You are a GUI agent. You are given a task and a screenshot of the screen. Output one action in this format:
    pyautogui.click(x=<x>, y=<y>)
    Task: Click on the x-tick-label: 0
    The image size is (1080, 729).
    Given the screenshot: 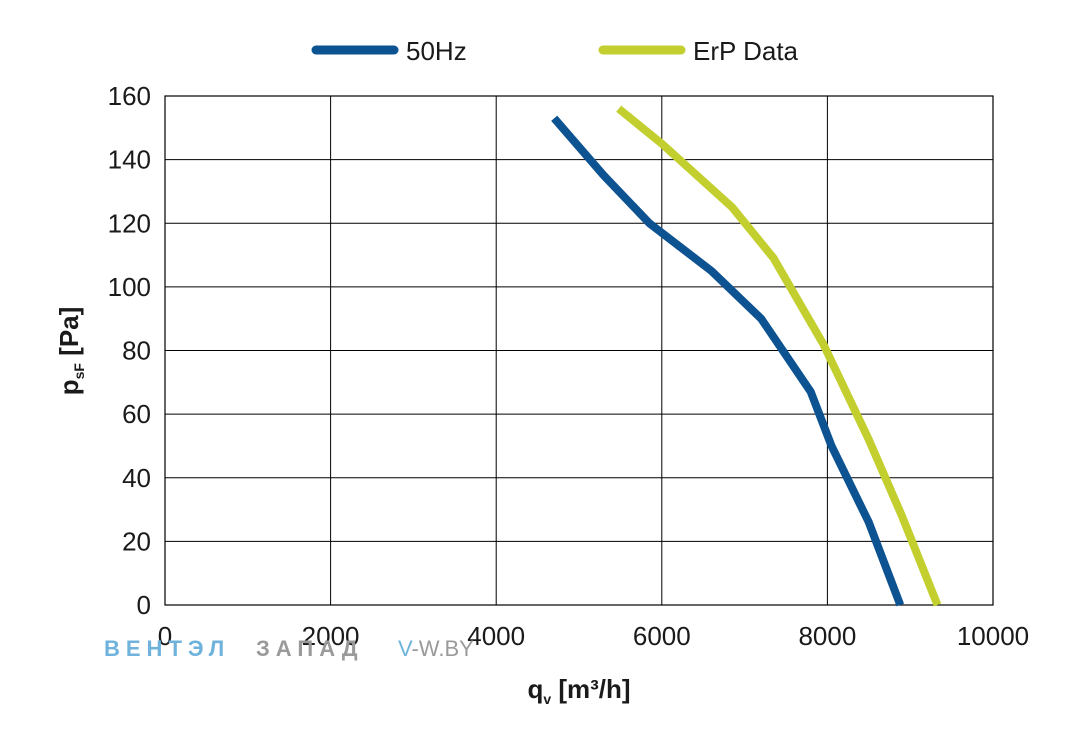 What is the action you would take?
    pyautogui.click(x=165, y=636)
    